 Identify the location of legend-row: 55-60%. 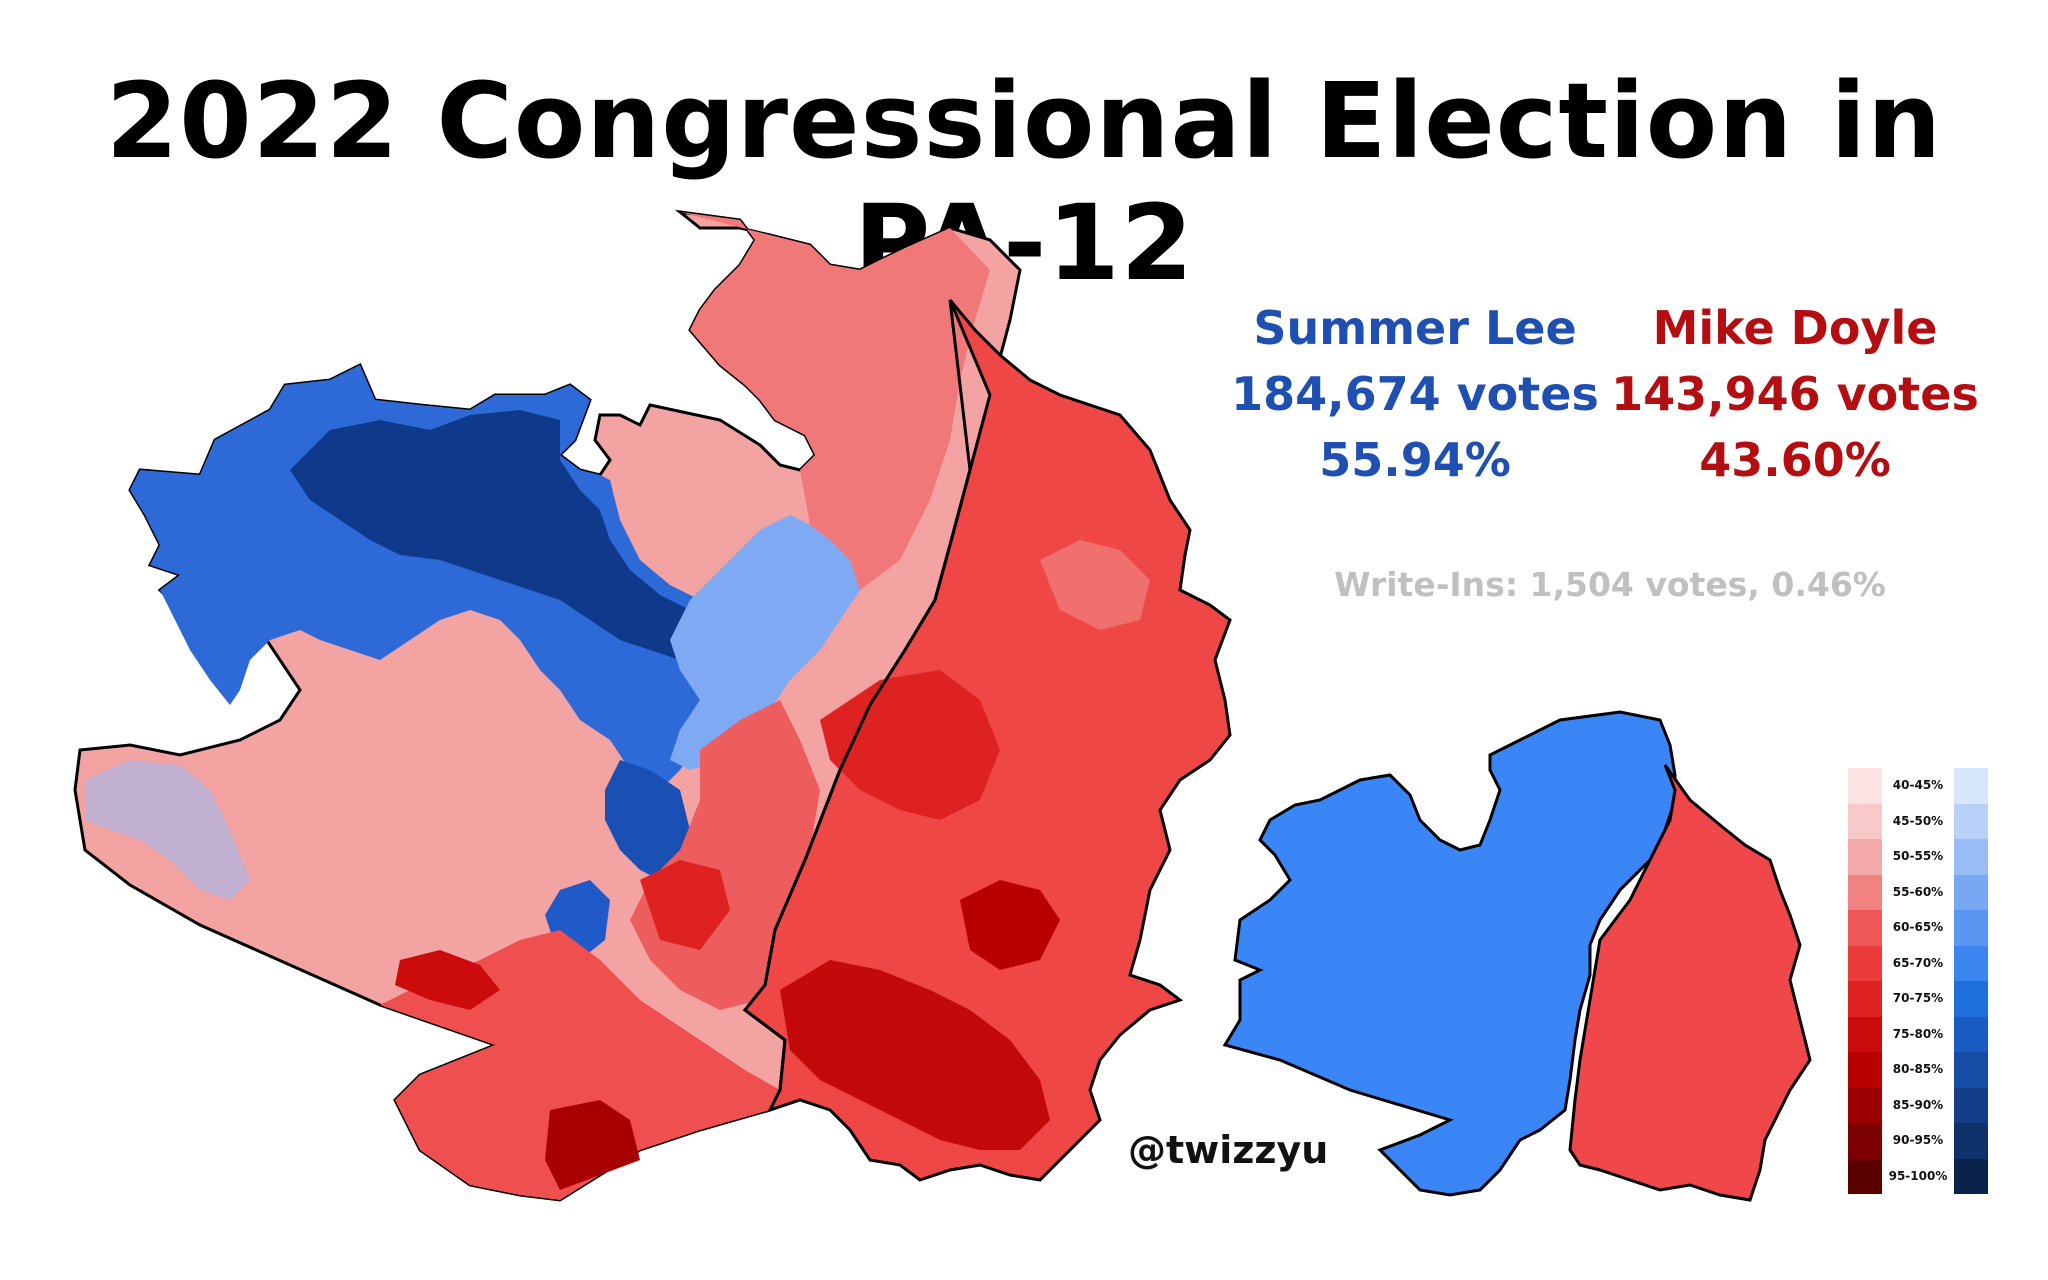
(1918, 892).